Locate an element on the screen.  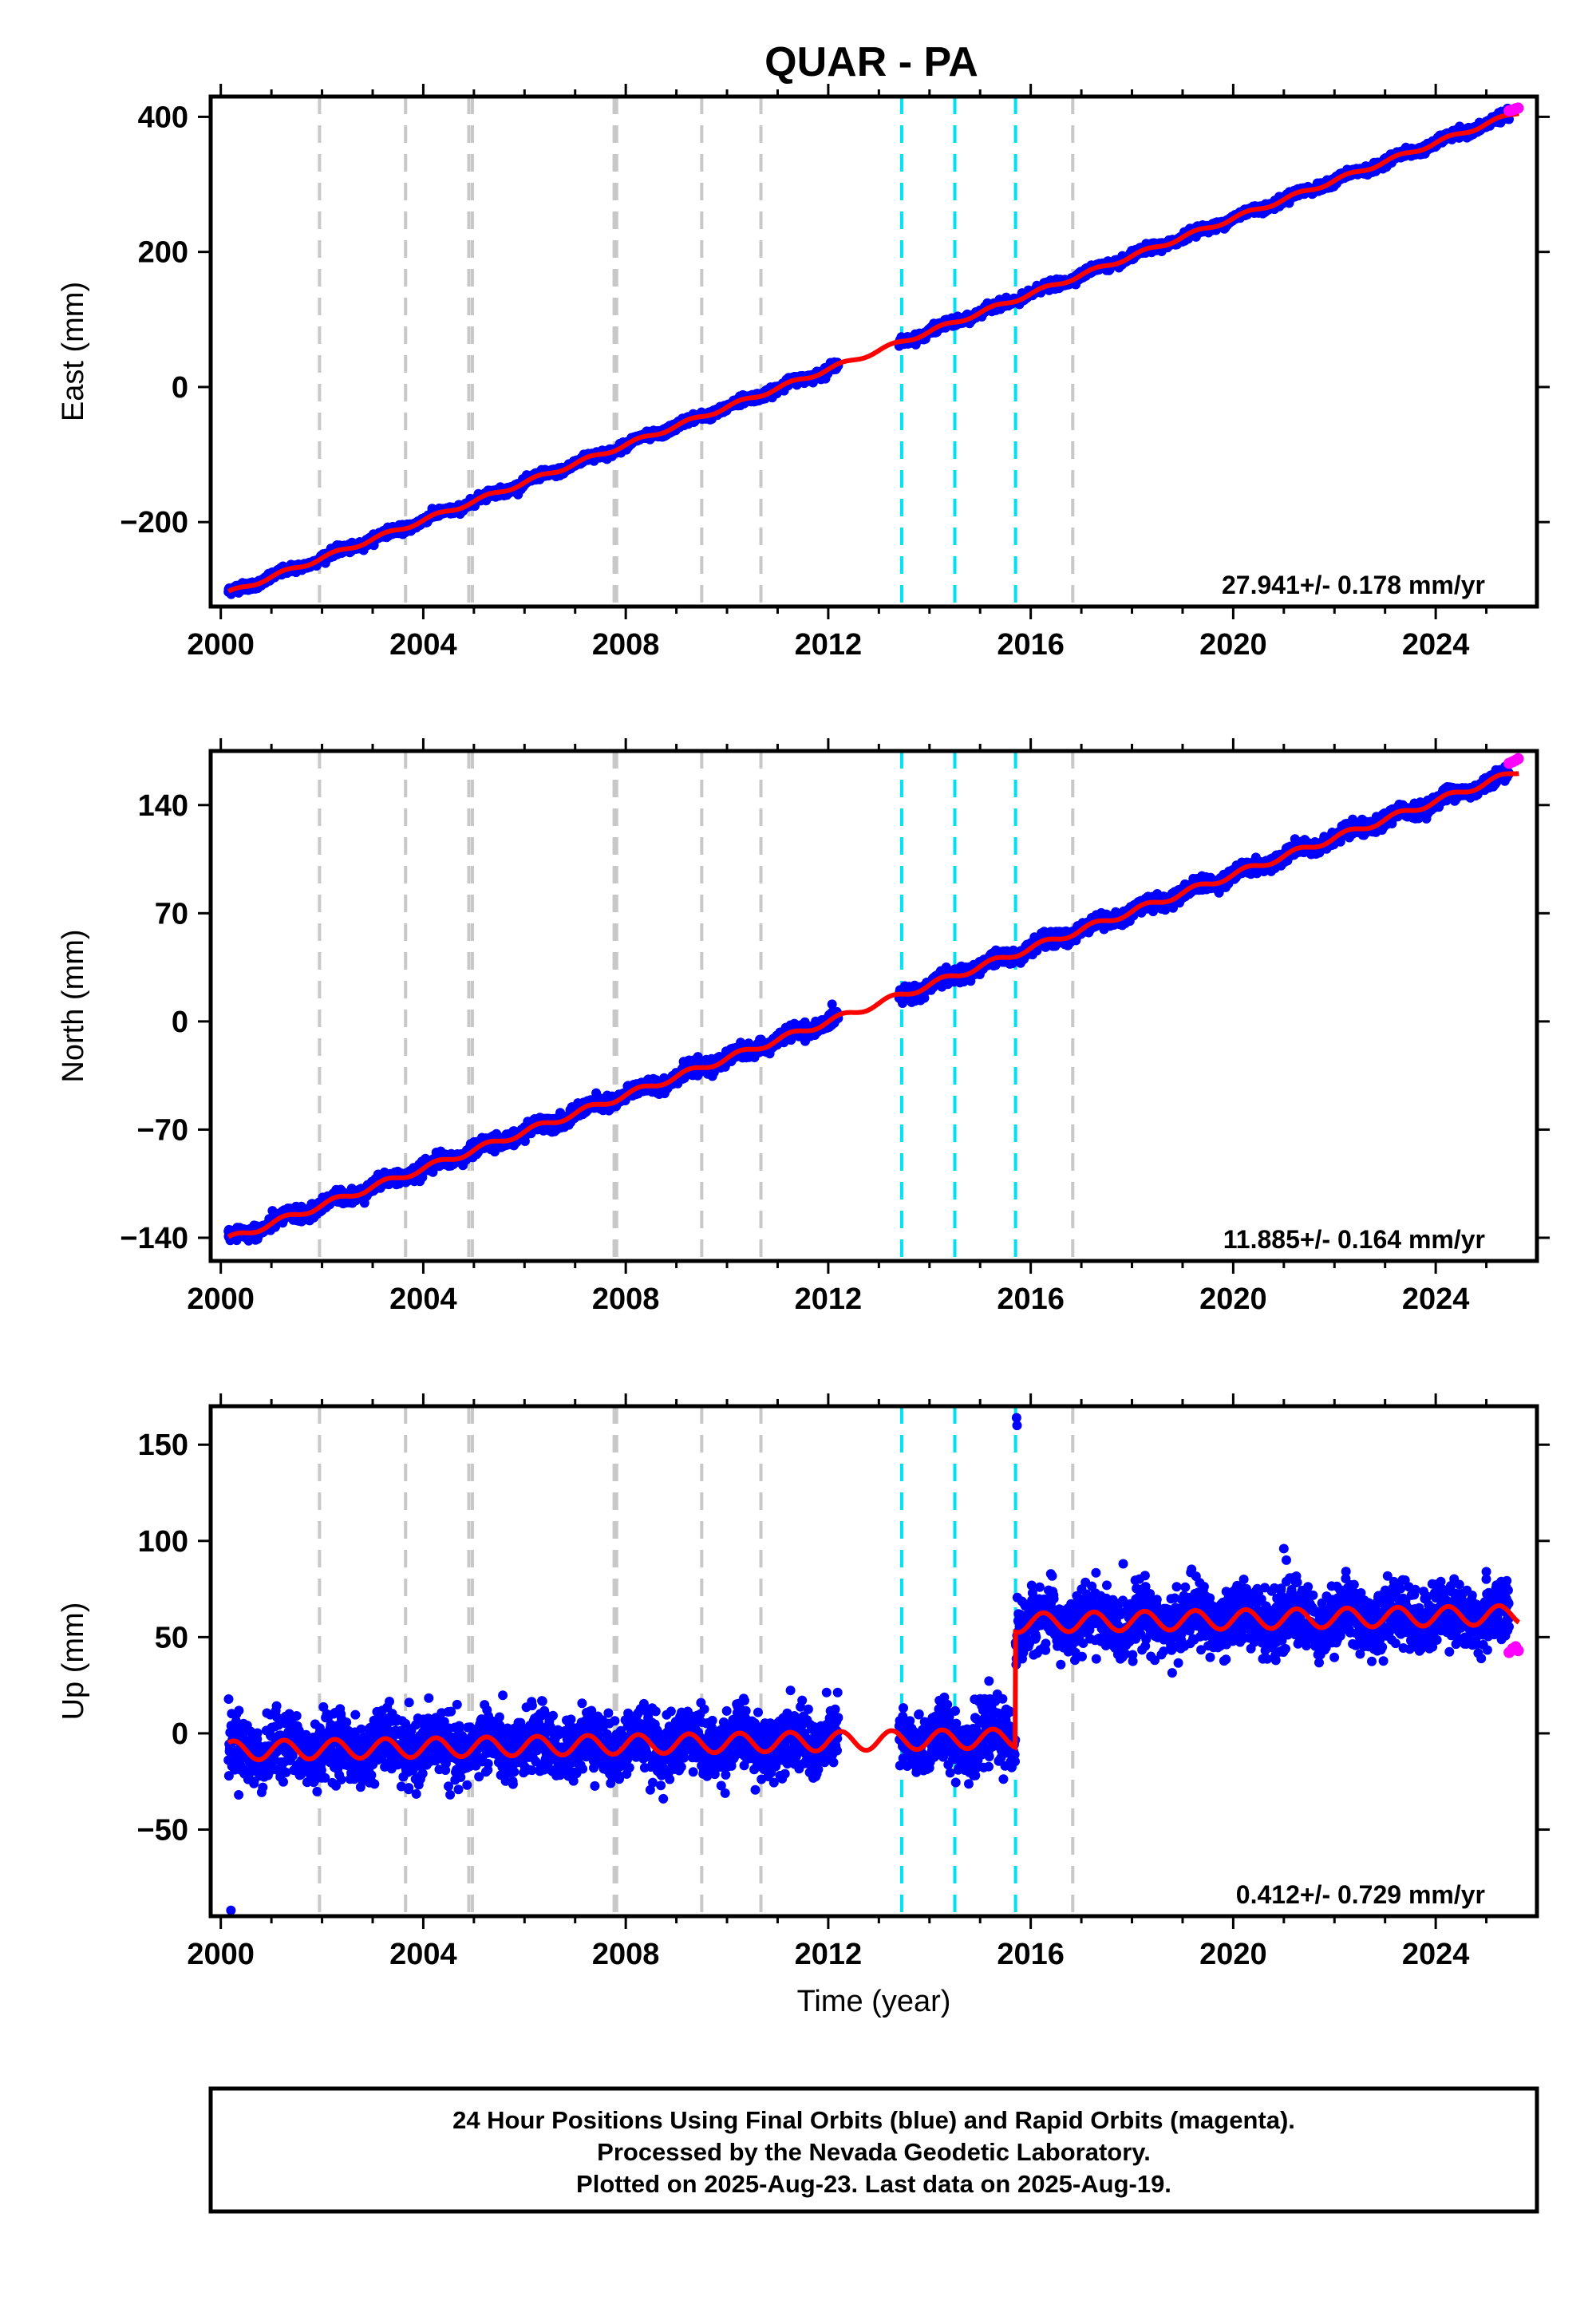
velocity-label: 27.941+/- 0.178 mm/yr is located at coordinates (1353, 585).